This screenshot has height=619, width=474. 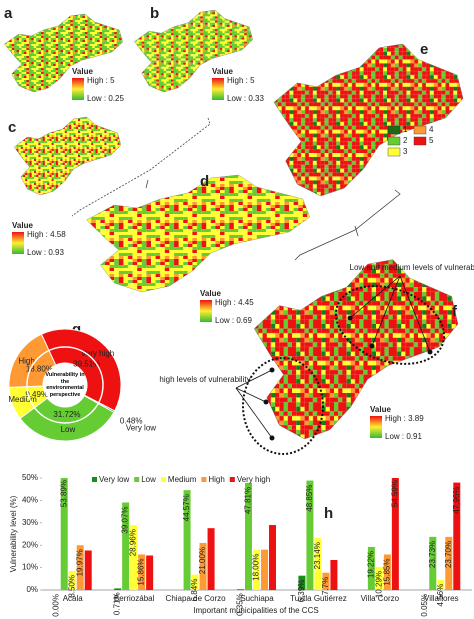 What do you see at coordinates (245, 98) in the screenshot?
I see `legend-low: Low : 0.33` at bounding box center [245, 98].